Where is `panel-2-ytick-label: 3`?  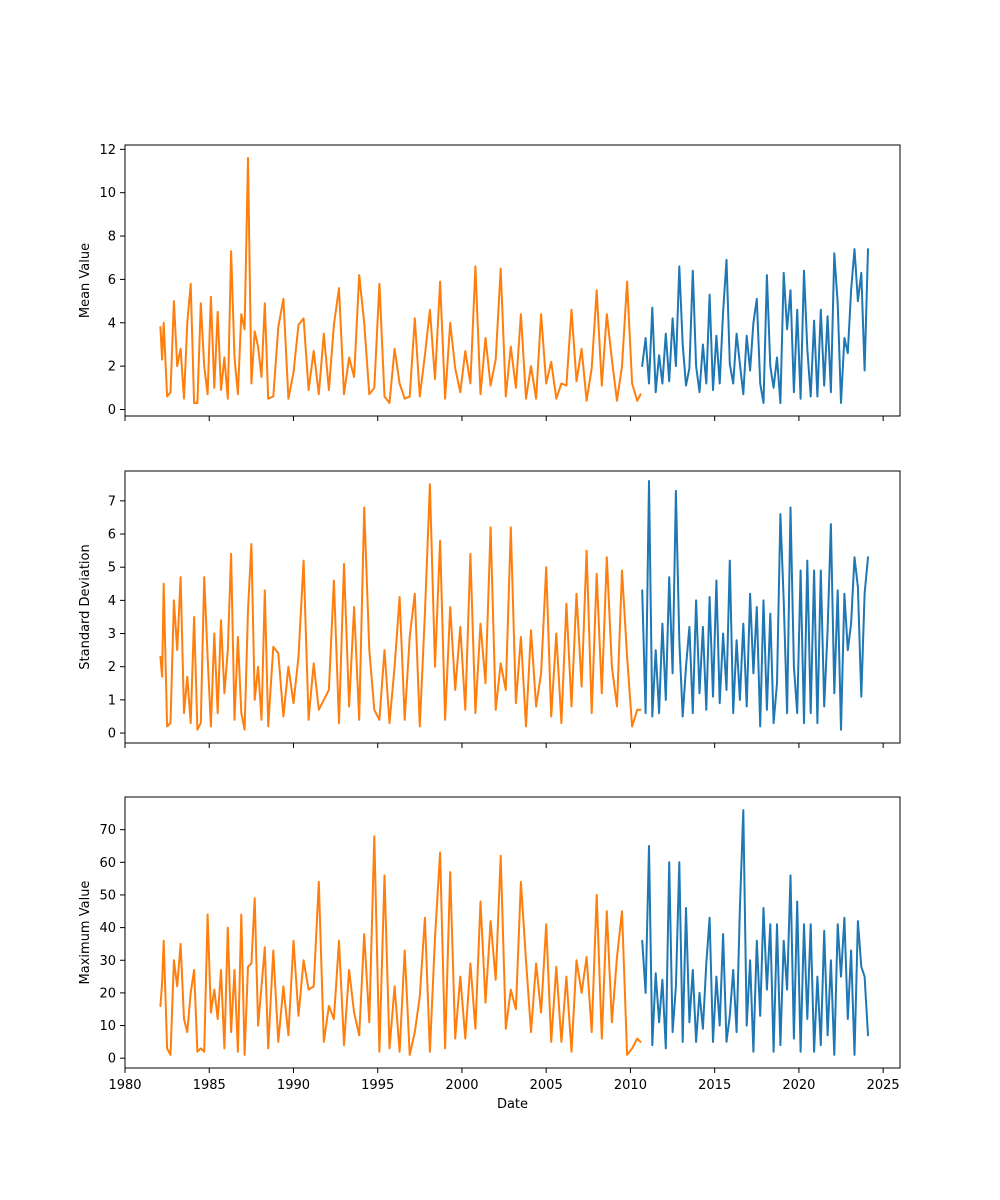 panel-2-ytick-label: 3 is located at coordinates (112, 634).